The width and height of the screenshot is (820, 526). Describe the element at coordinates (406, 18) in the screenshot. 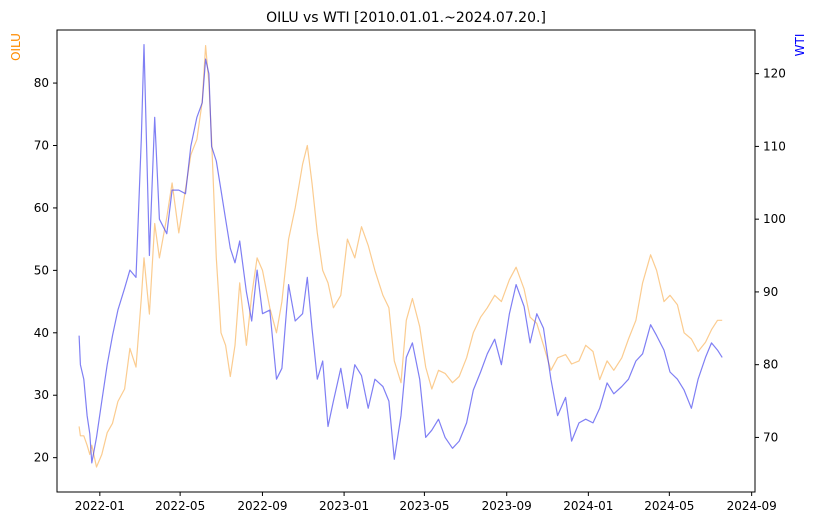

I see `chart-title: OILU vs WTI [2010.01.01.~2024.07.20.]` at that location.